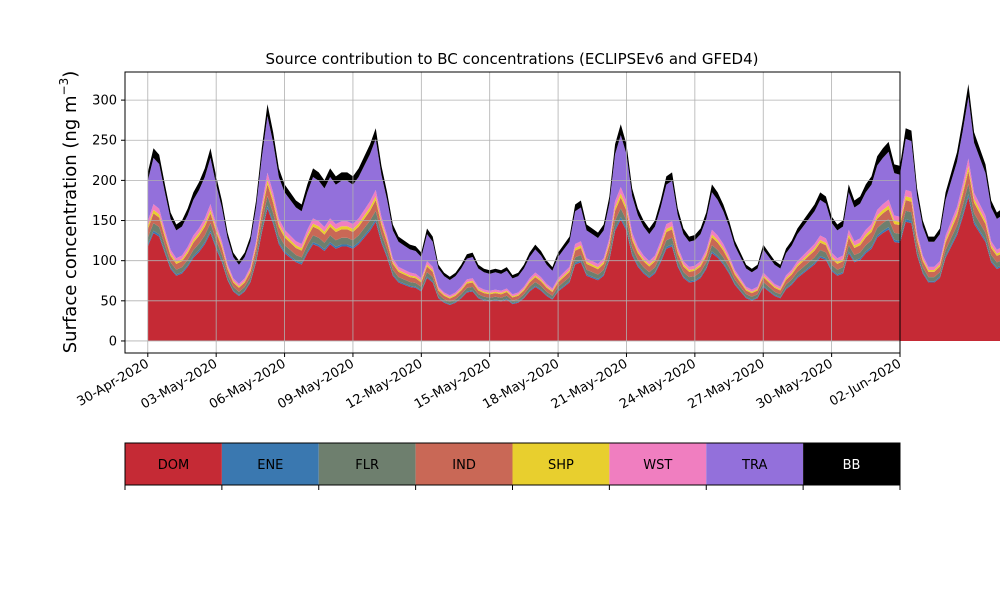 This screenshot has width=1000, height=600. I want to click on legend-label-tra: TRA, so click(754, 465).